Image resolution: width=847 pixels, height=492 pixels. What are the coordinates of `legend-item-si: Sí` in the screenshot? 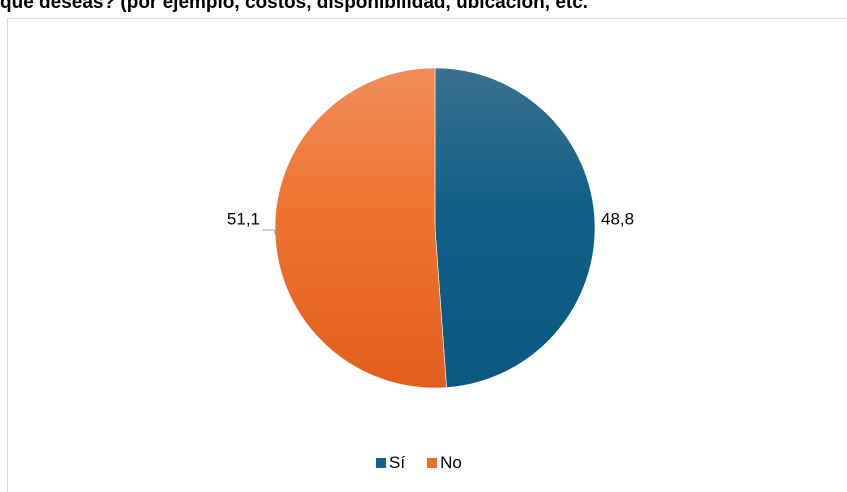 It's located at (390, 463).